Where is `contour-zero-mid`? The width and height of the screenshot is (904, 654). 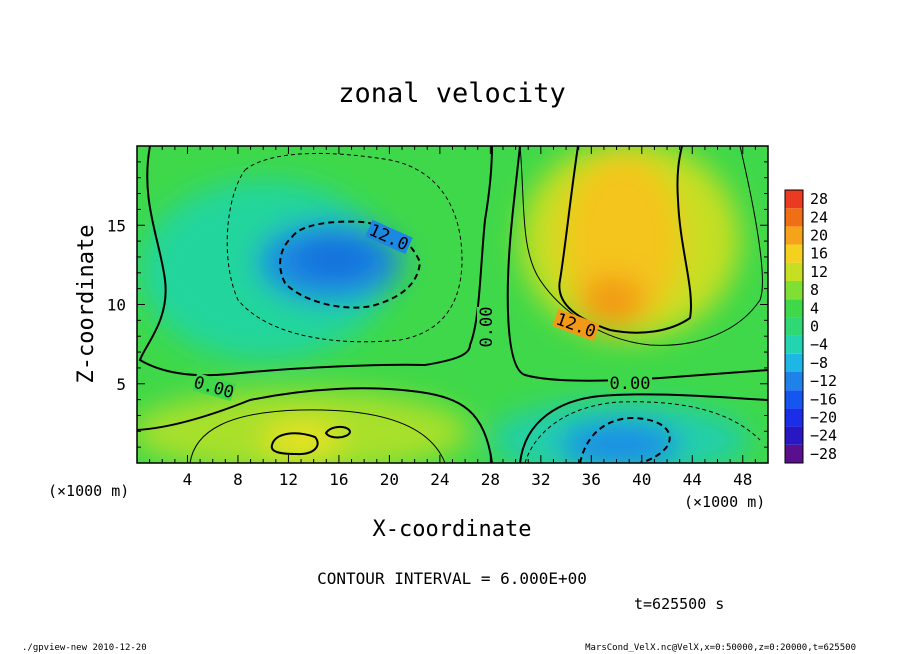
contour-zero-mid is located at coordinates (637, 264).